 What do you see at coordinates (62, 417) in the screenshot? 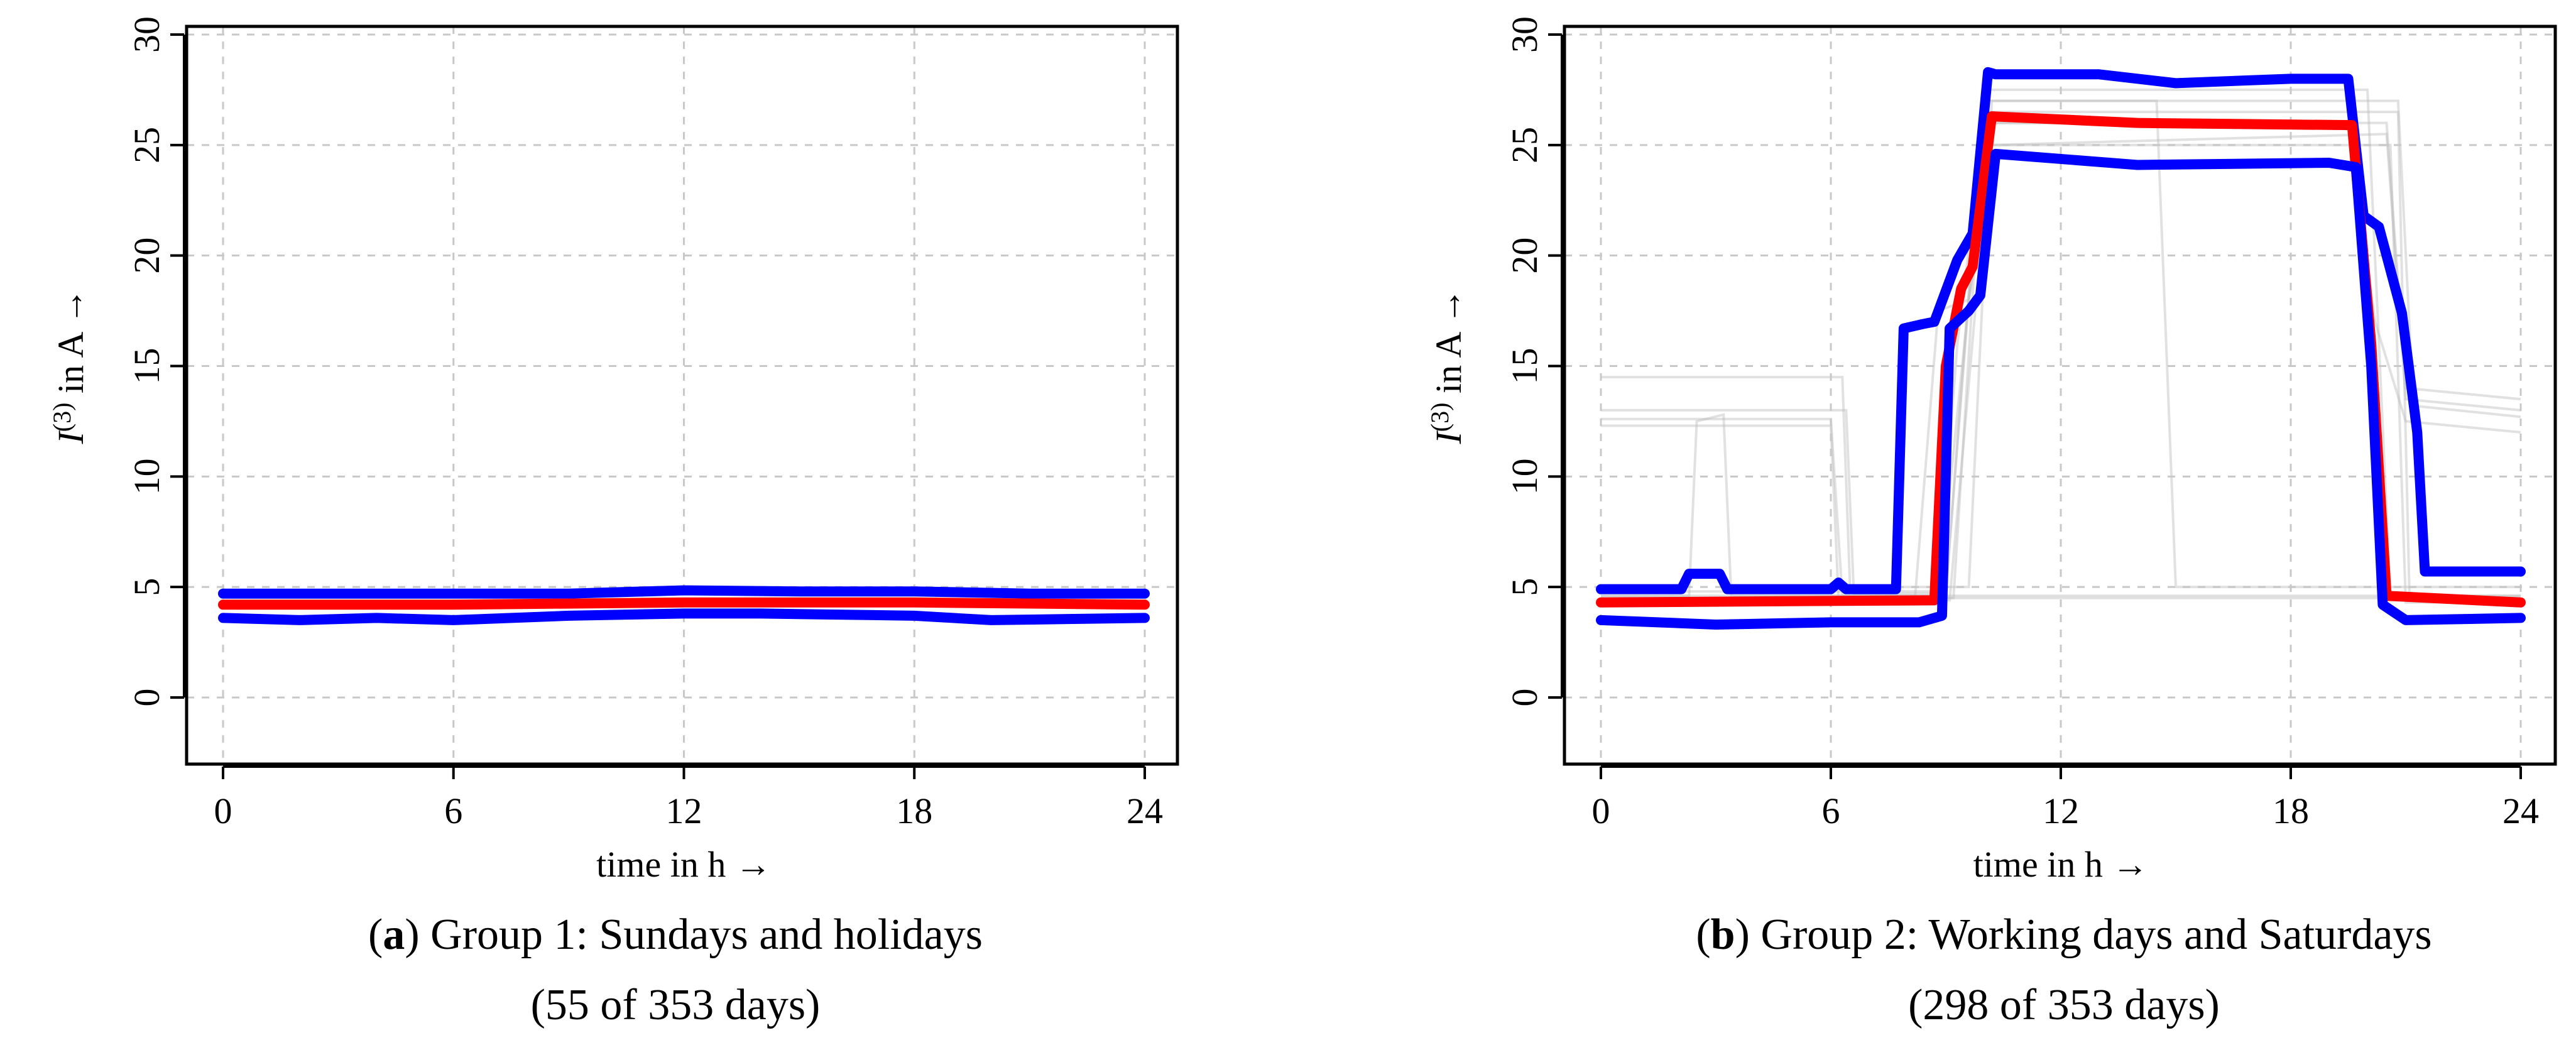
I see `panel-a-y-axis-label-superscript: (3)` at bounding box center [62, 417].